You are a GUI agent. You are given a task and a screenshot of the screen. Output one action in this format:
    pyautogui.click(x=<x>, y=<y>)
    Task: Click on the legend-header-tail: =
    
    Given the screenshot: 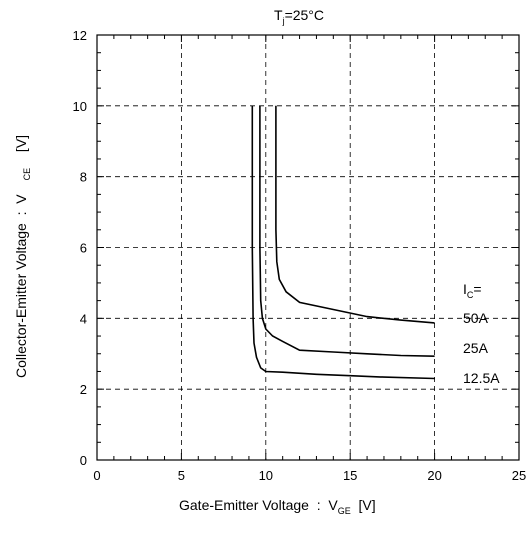 What is the action you would take?
    pyautogui.click(x=477, y=289)
    